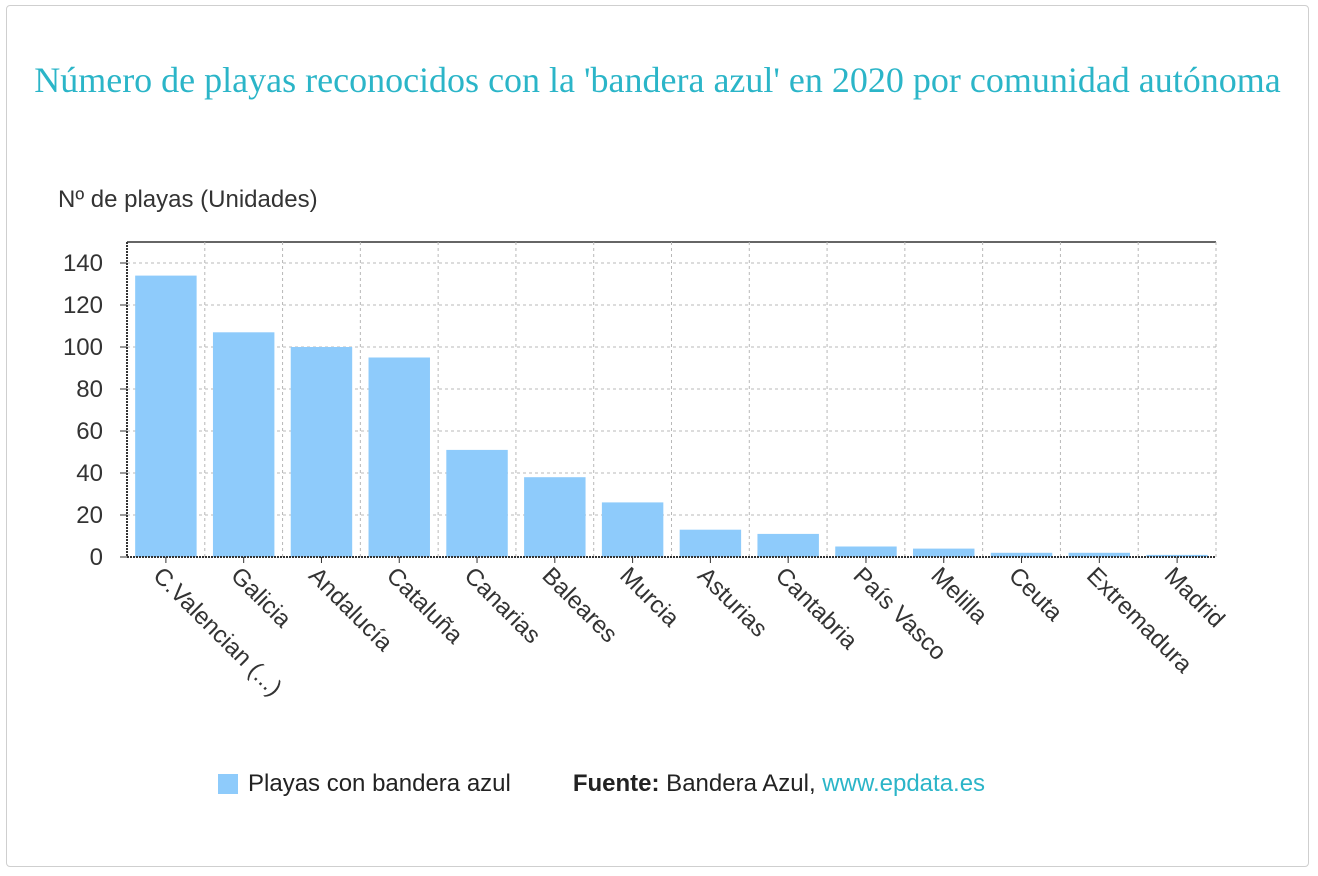  What do you see at coordinates (741, 783) in the screenshot?
I see `source-text: Bandera Azul,` at bounding box center [741, 783].